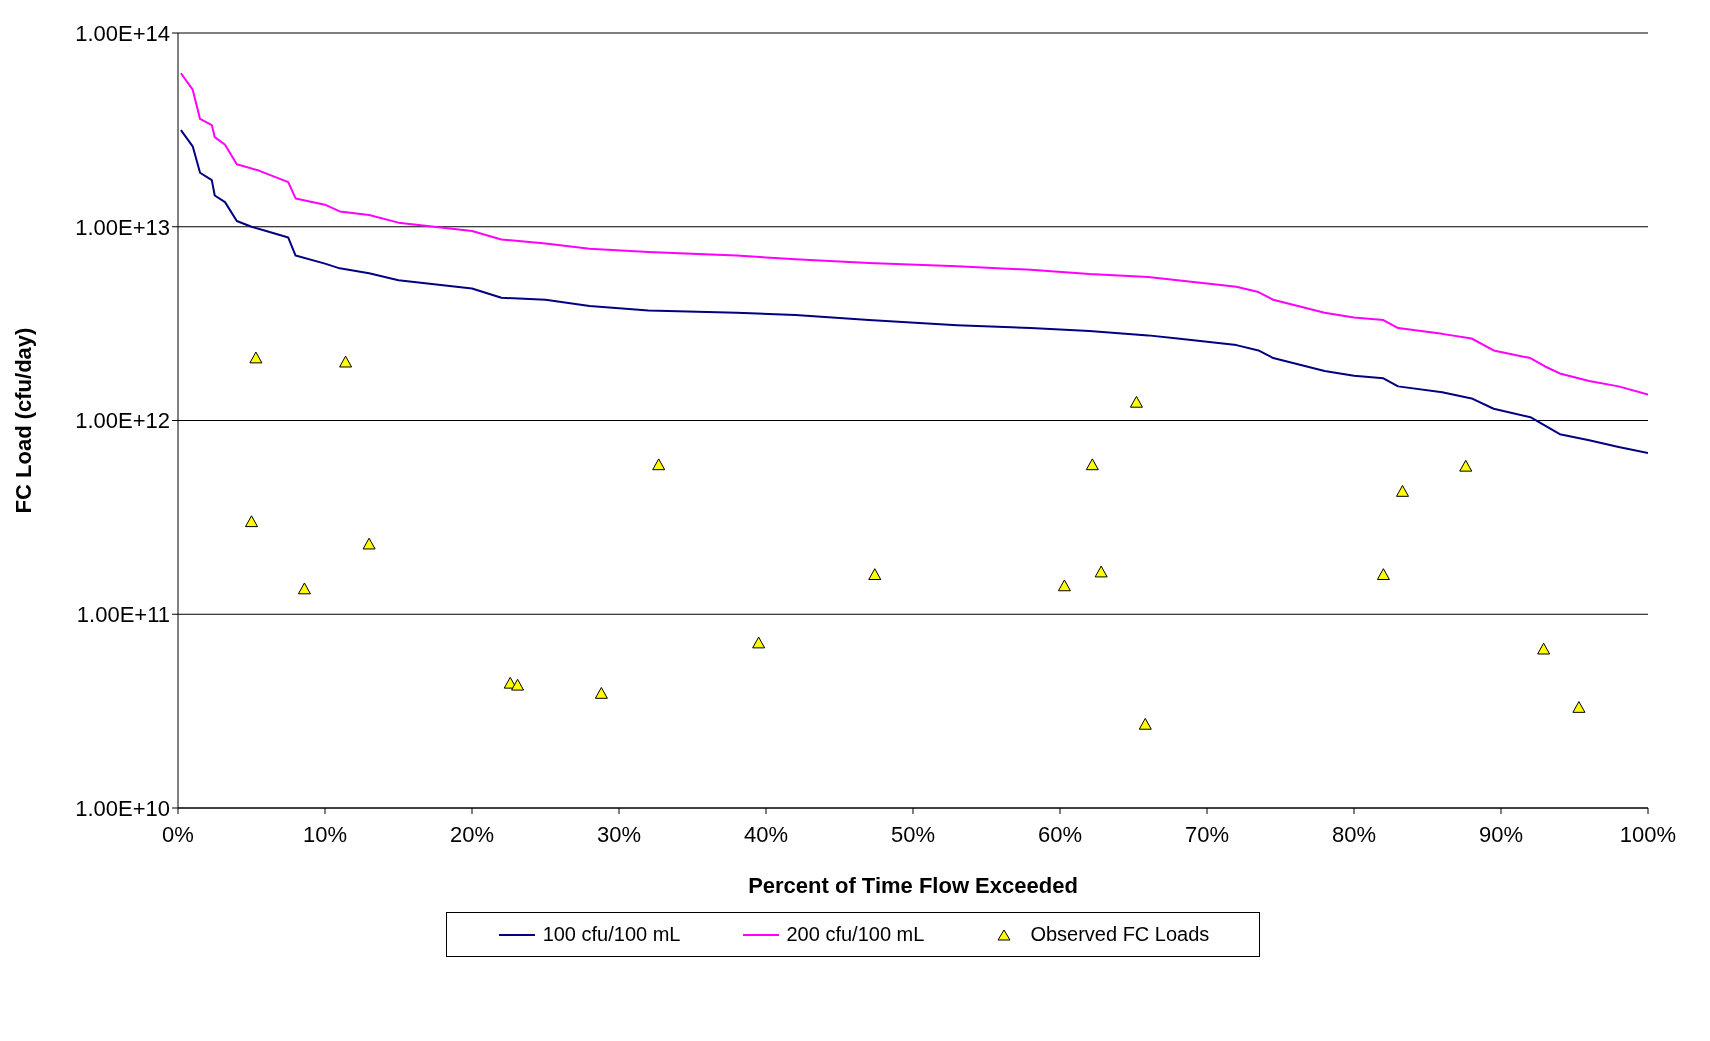 The image size is (1710, 1041). What do you see at coordinates (913, 885) in the screenshot?
I see `x-axis-title: Percent of Time Flow Exceeded` at bounding box center [913, 885].